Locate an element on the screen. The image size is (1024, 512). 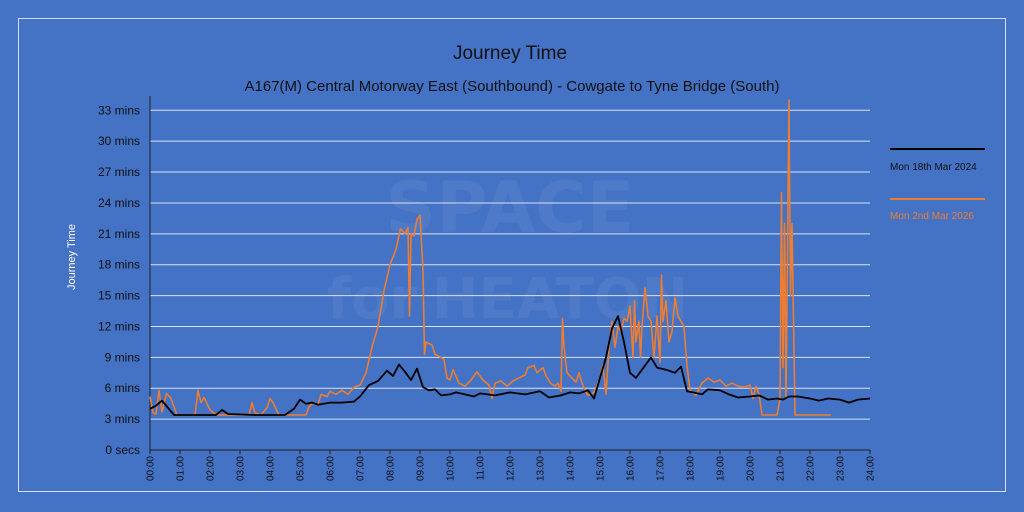
x-tick-label: 00:00 is located at coordinates (151, 468).